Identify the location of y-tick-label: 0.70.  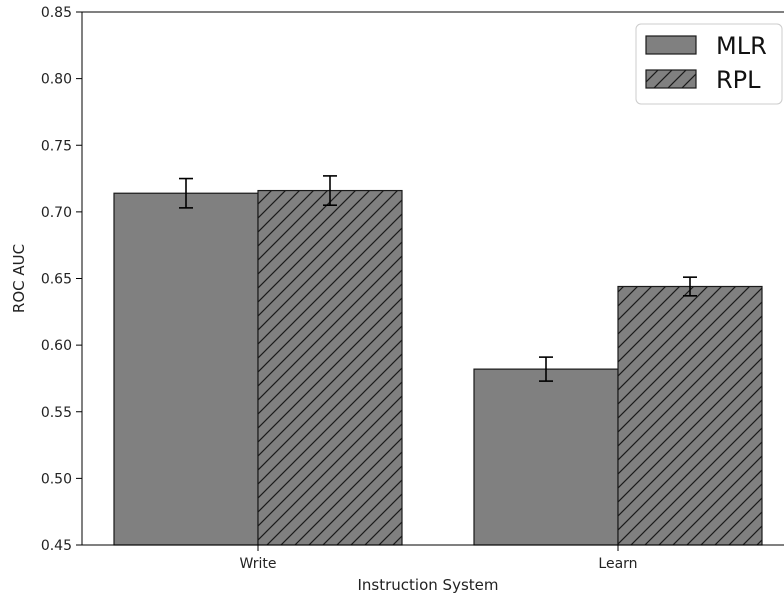
(56, 213).